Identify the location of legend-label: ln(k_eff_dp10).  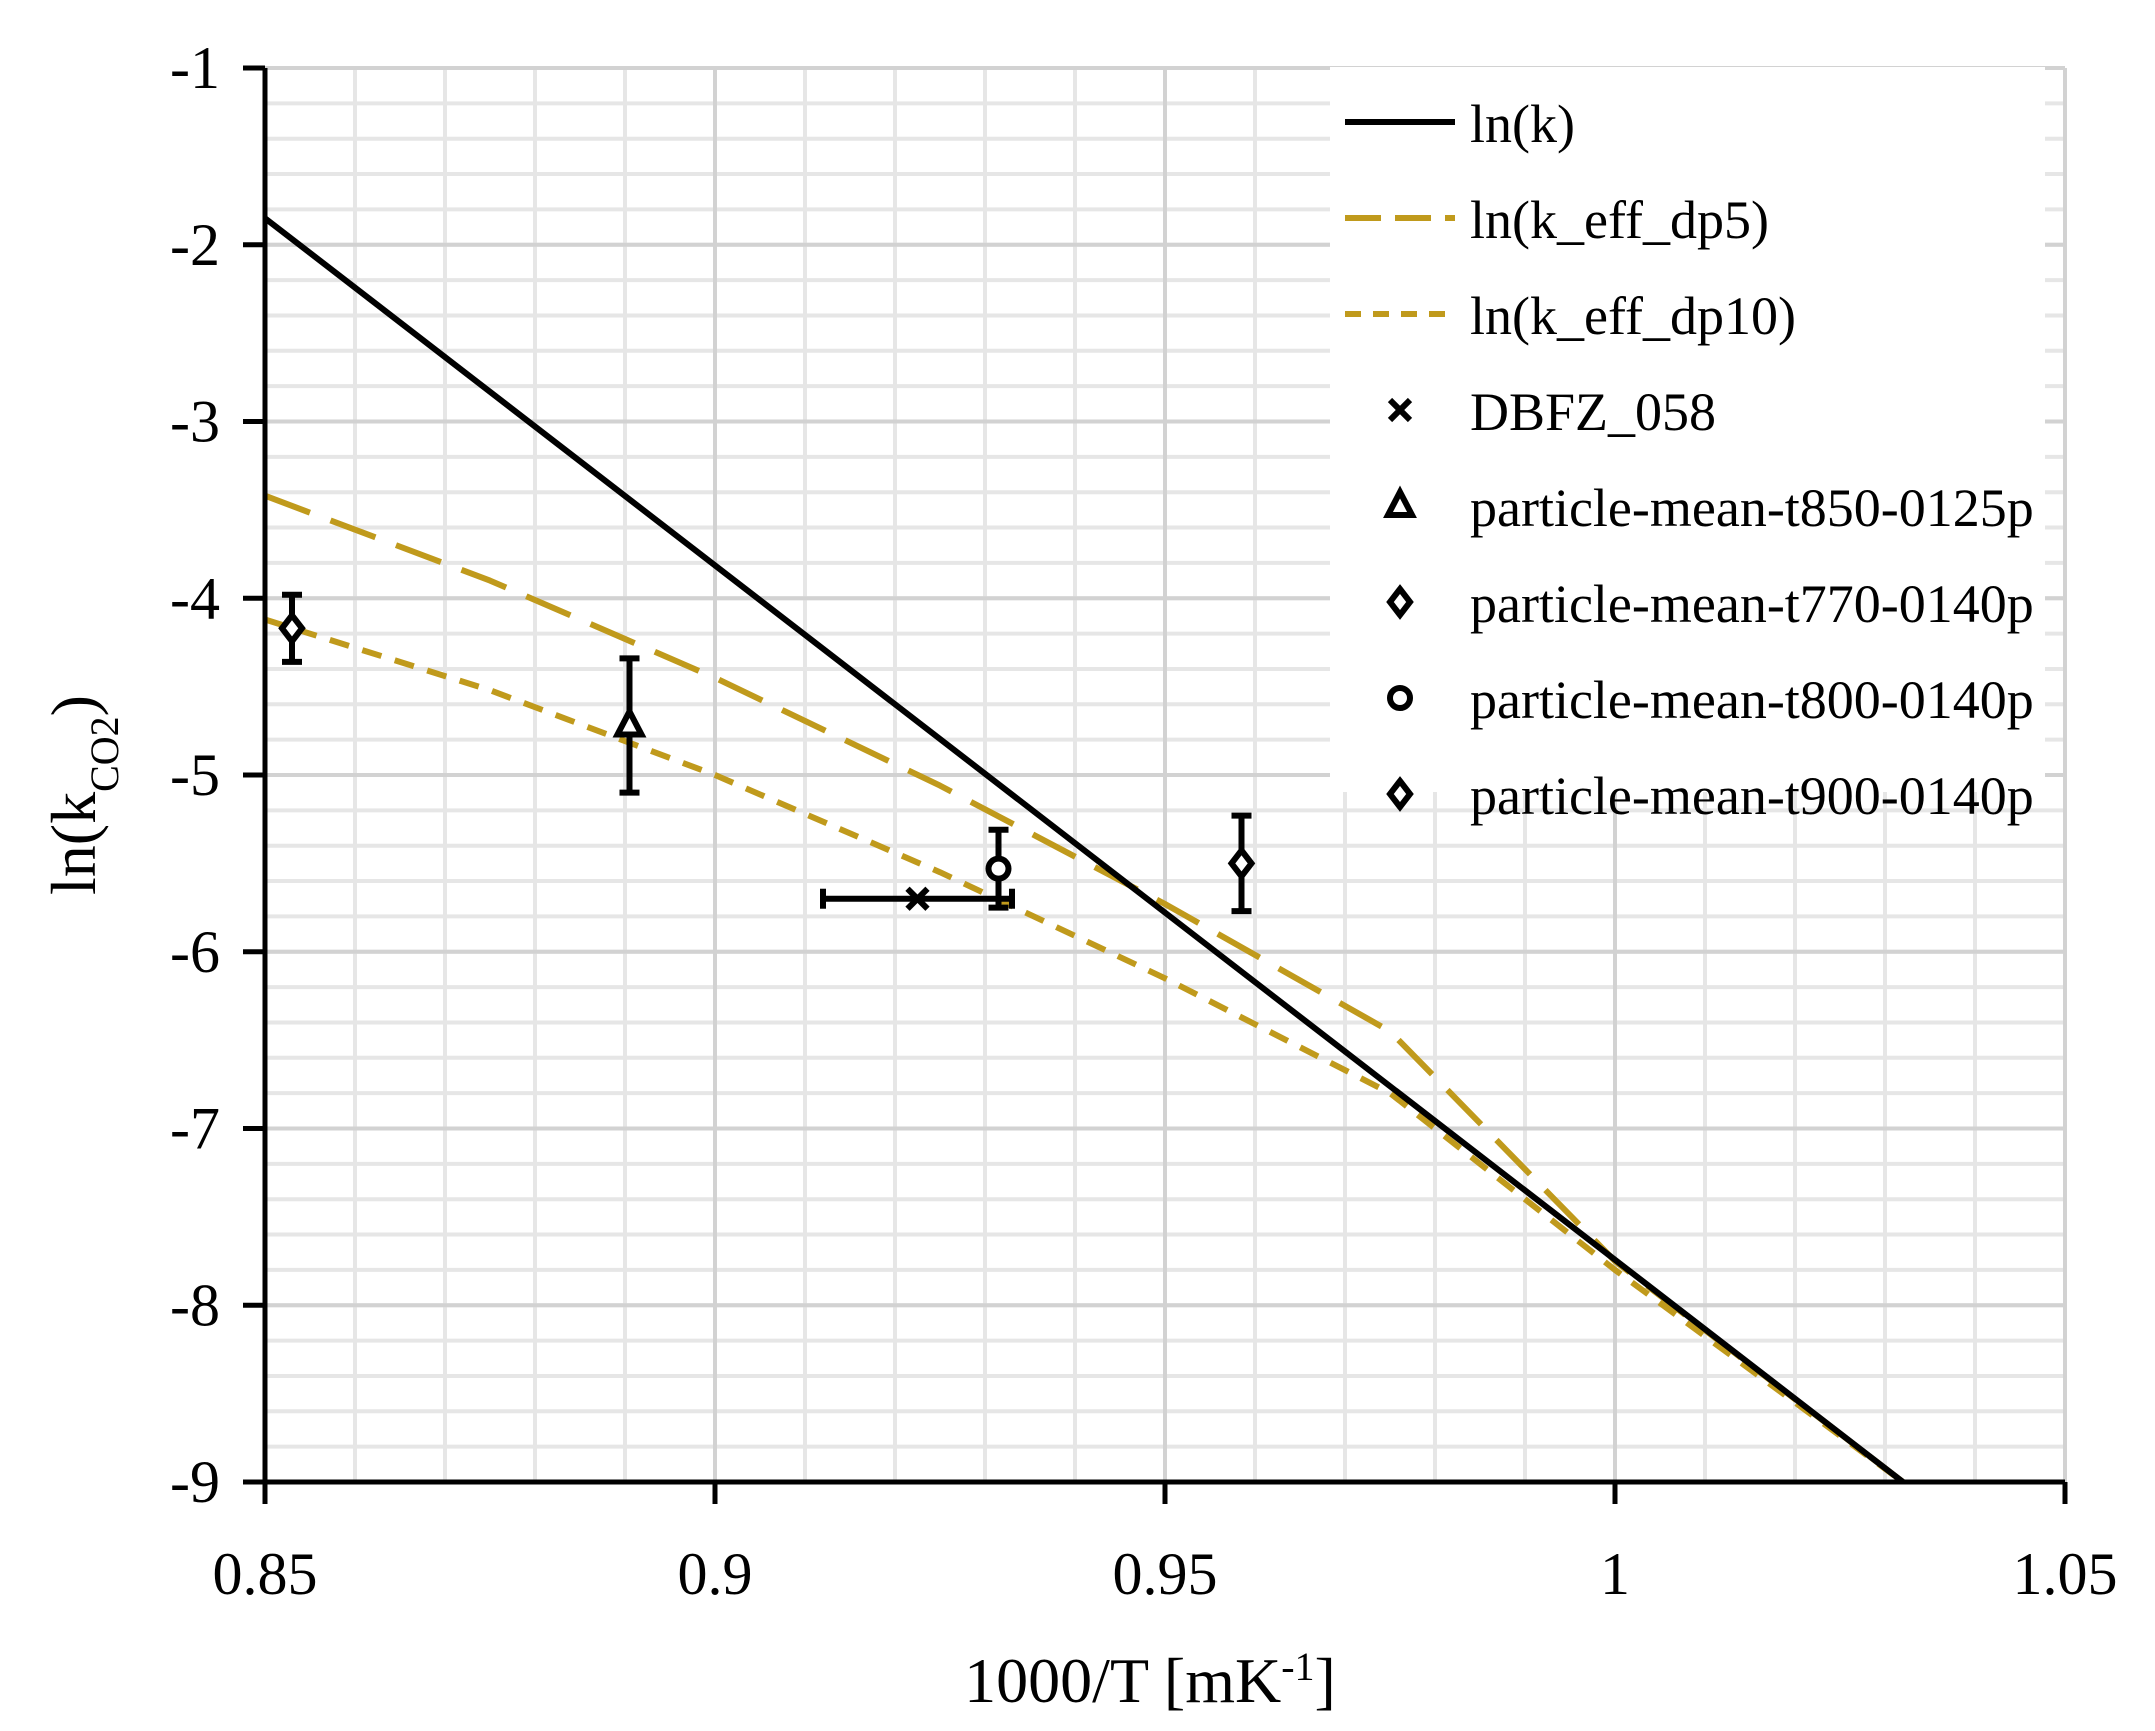
(1633, 316).